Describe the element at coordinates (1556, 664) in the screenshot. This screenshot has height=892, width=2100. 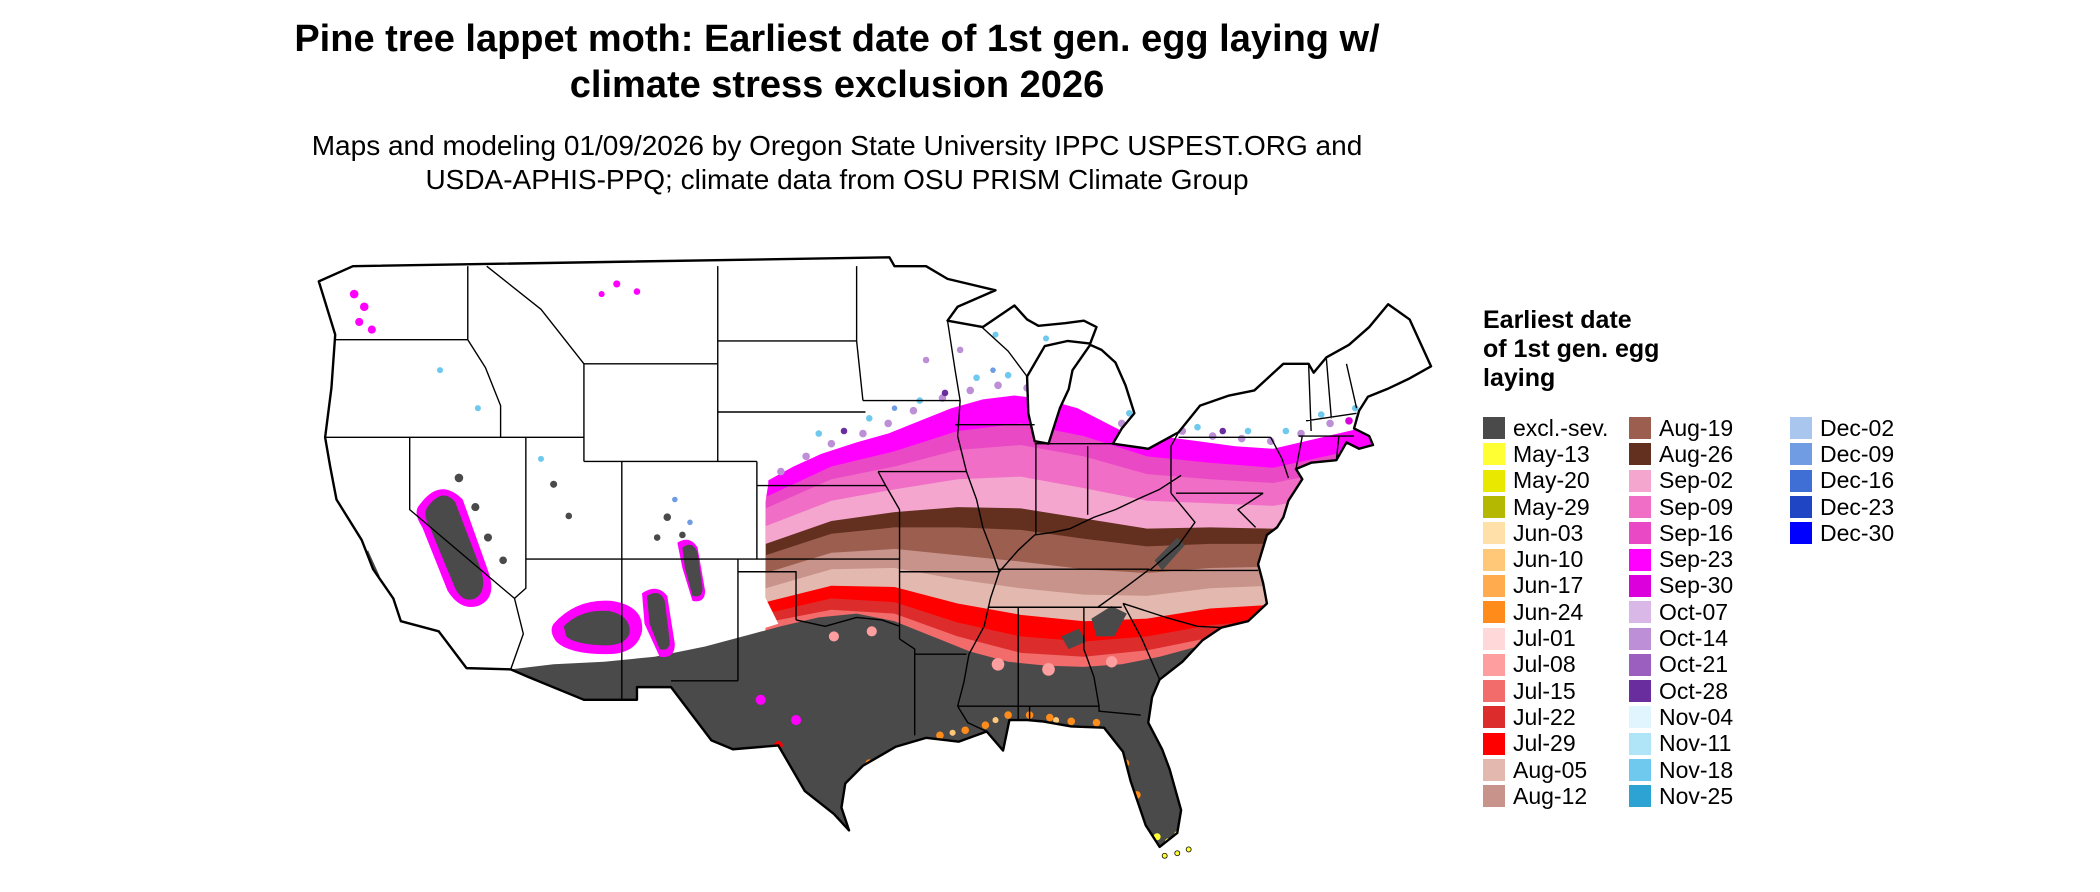
I see `legend-entry: Jul-08` at that location.